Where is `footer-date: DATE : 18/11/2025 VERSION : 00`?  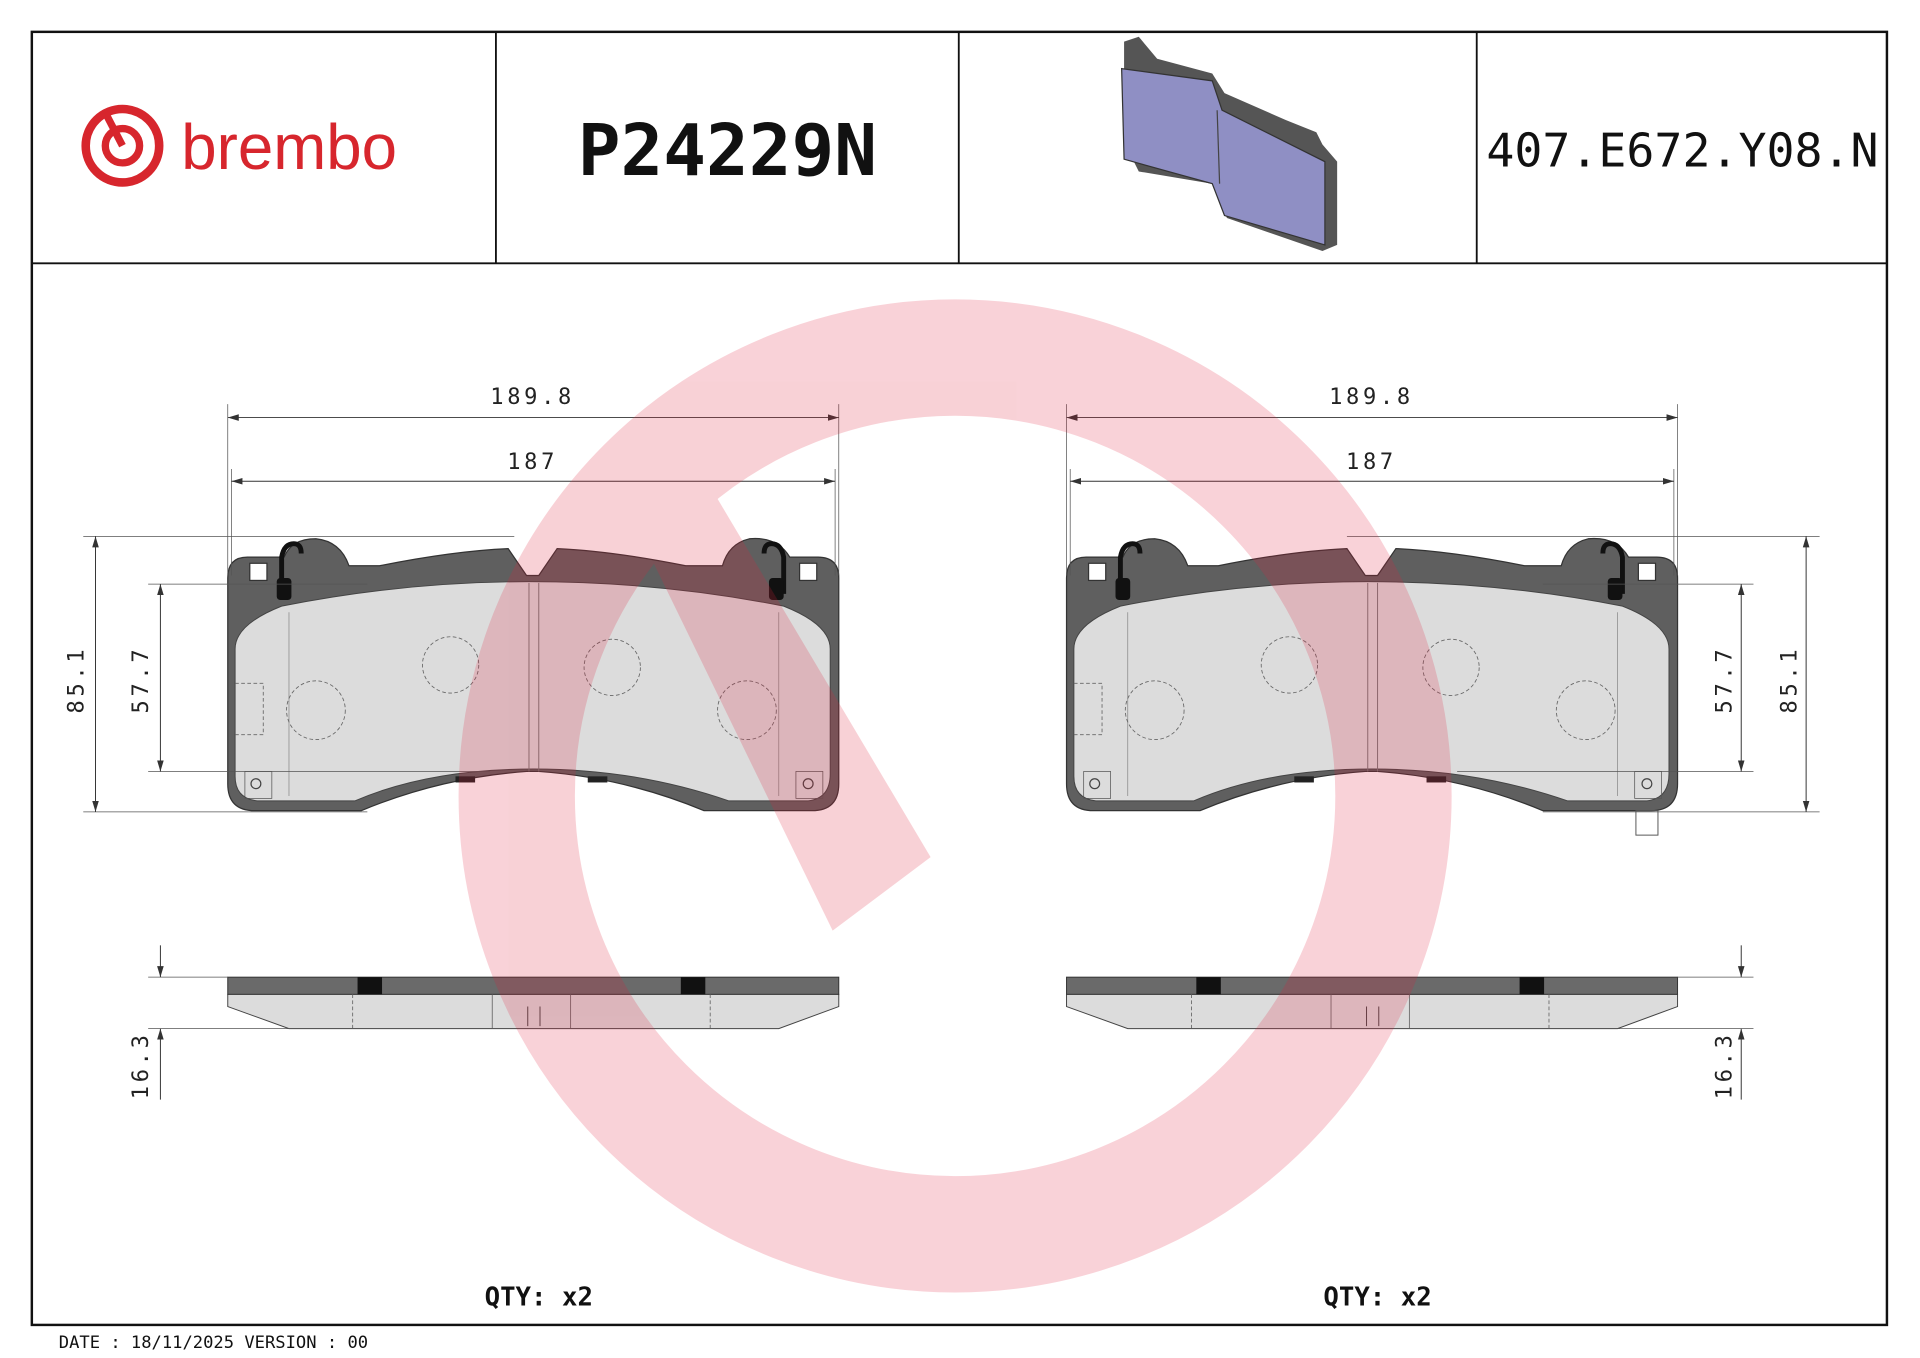
footer-date: DATE : 18/11/2025 VERSION : 00 is located at coordinates (213, 1343).